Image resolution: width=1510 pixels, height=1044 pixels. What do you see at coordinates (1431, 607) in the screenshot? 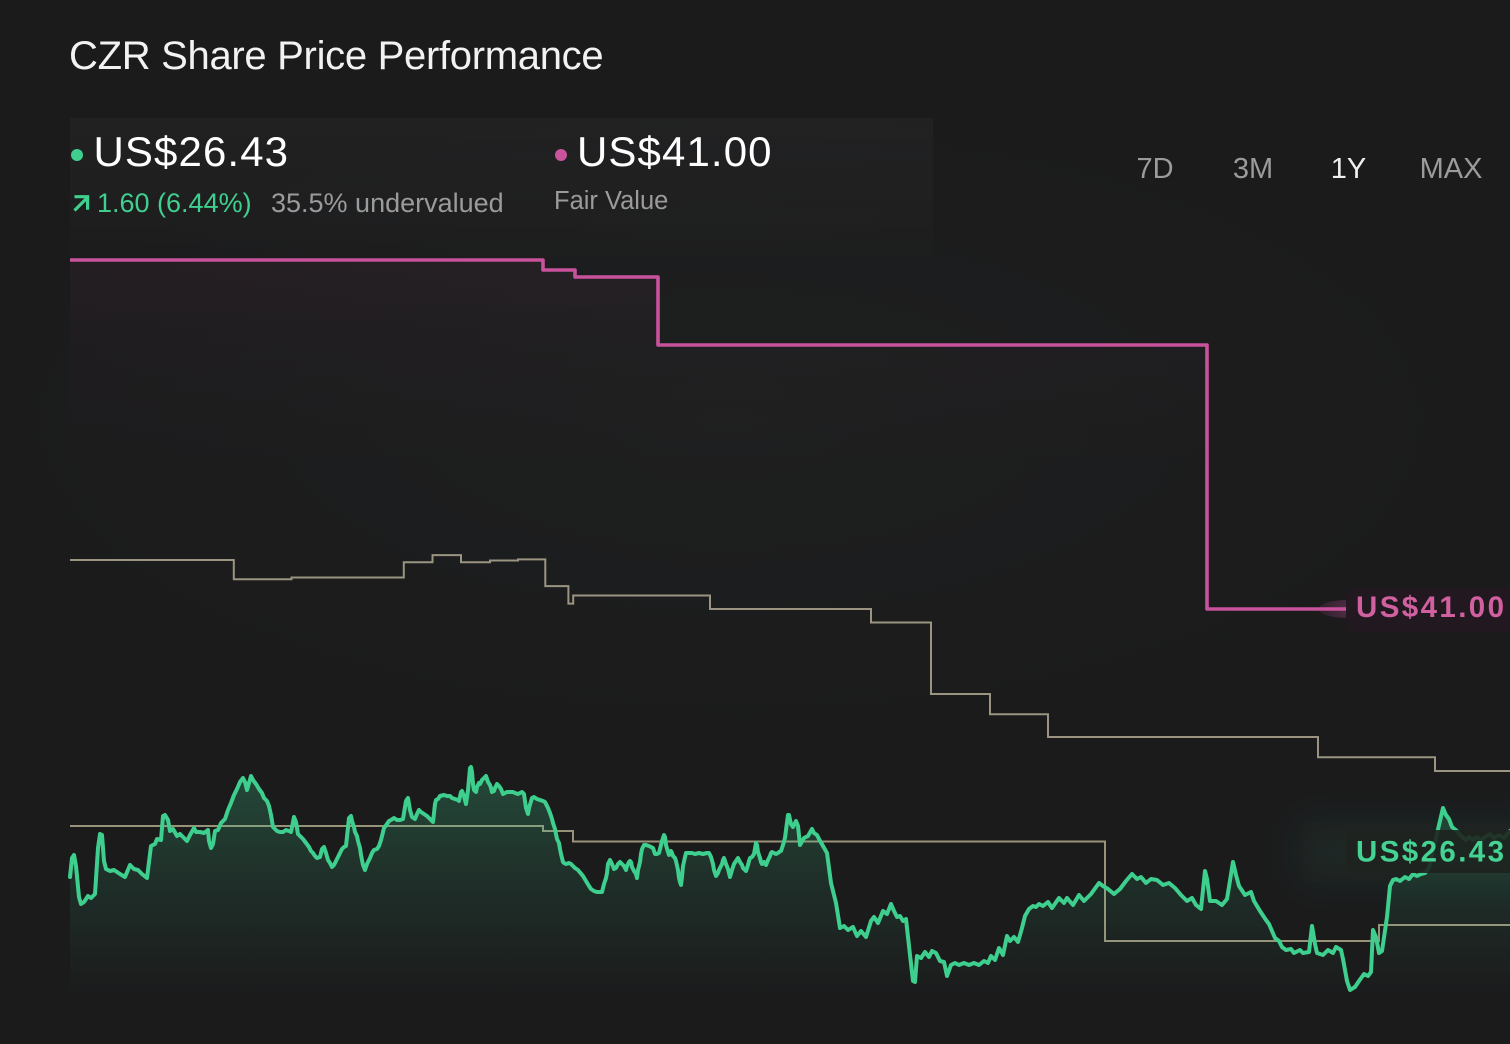
I see `svg-text: US$41.00` at bounding box center [1431, 607].